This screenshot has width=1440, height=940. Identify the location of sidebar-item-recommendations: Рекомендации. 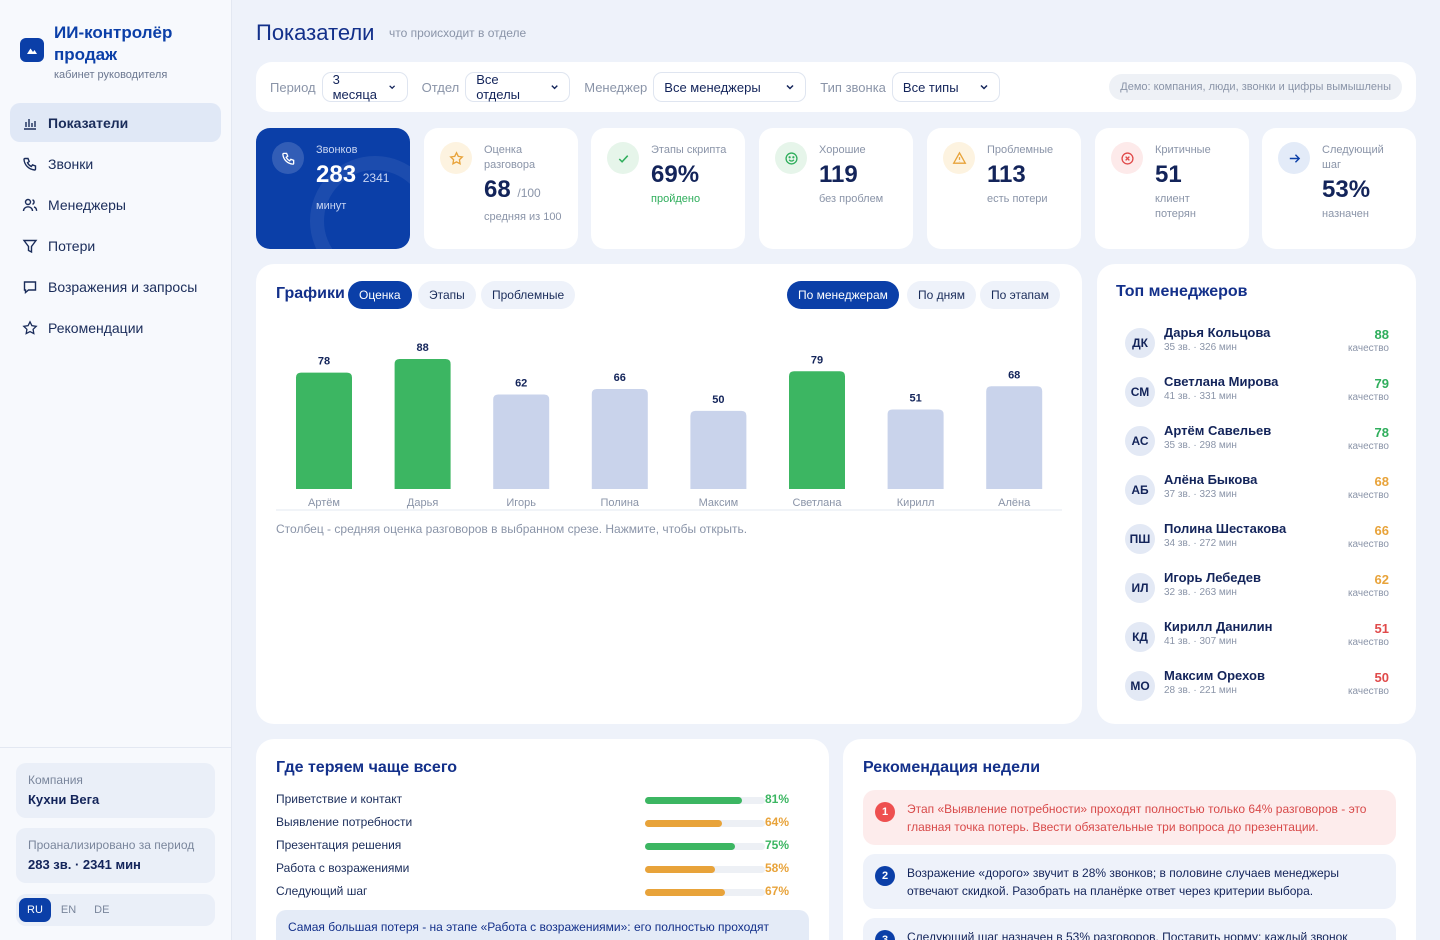
(115, 327).